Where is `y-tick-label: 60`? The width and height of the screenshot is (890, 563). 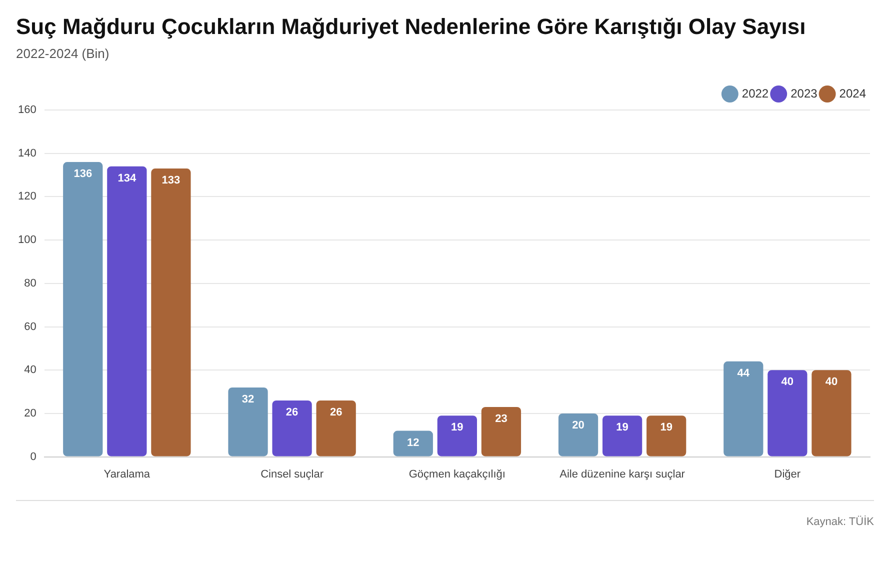
y-tick-label: 60 is located at coordinates (30, 326).